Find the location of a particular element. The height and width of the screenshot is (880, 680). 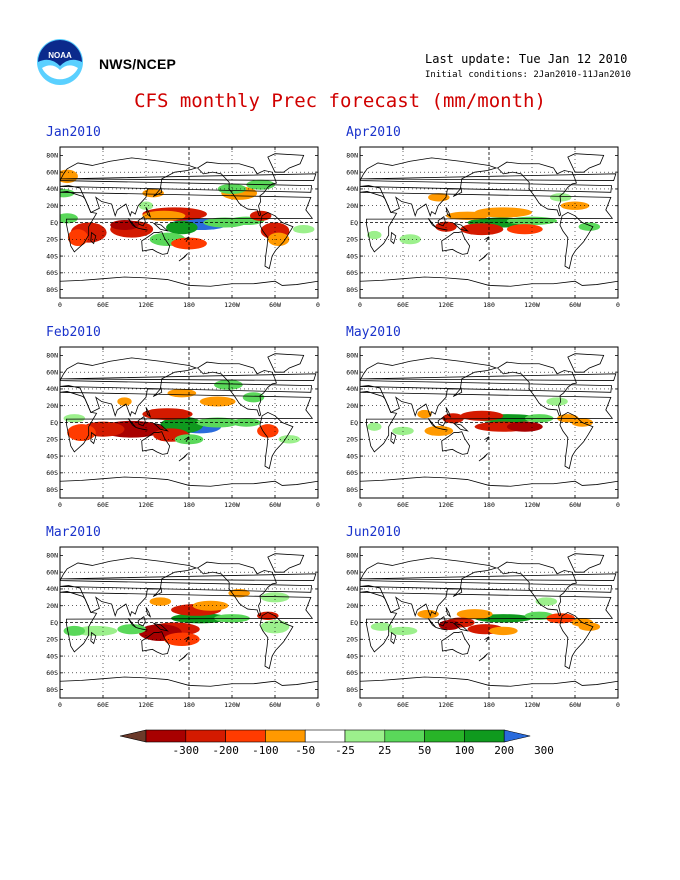

colorbar-label: 50 is located at coordinates (424, 750).